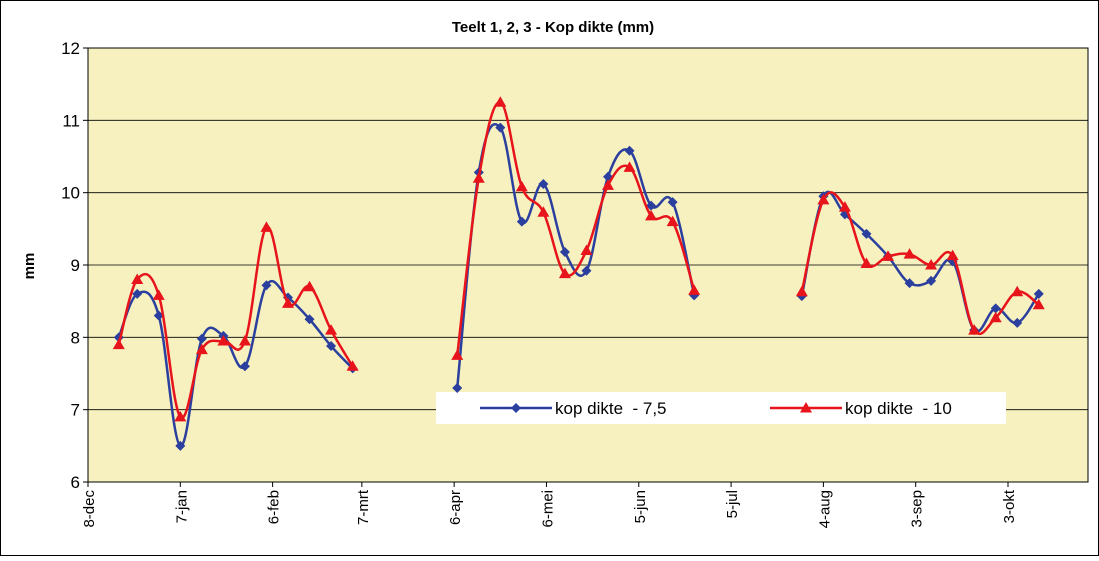 The height and width of the screenshot is (561, 1099). What do you see at coordinates (75, 337) in the screenshot?
I see `y-tick-label: 8` at bounding box center [75, 337].